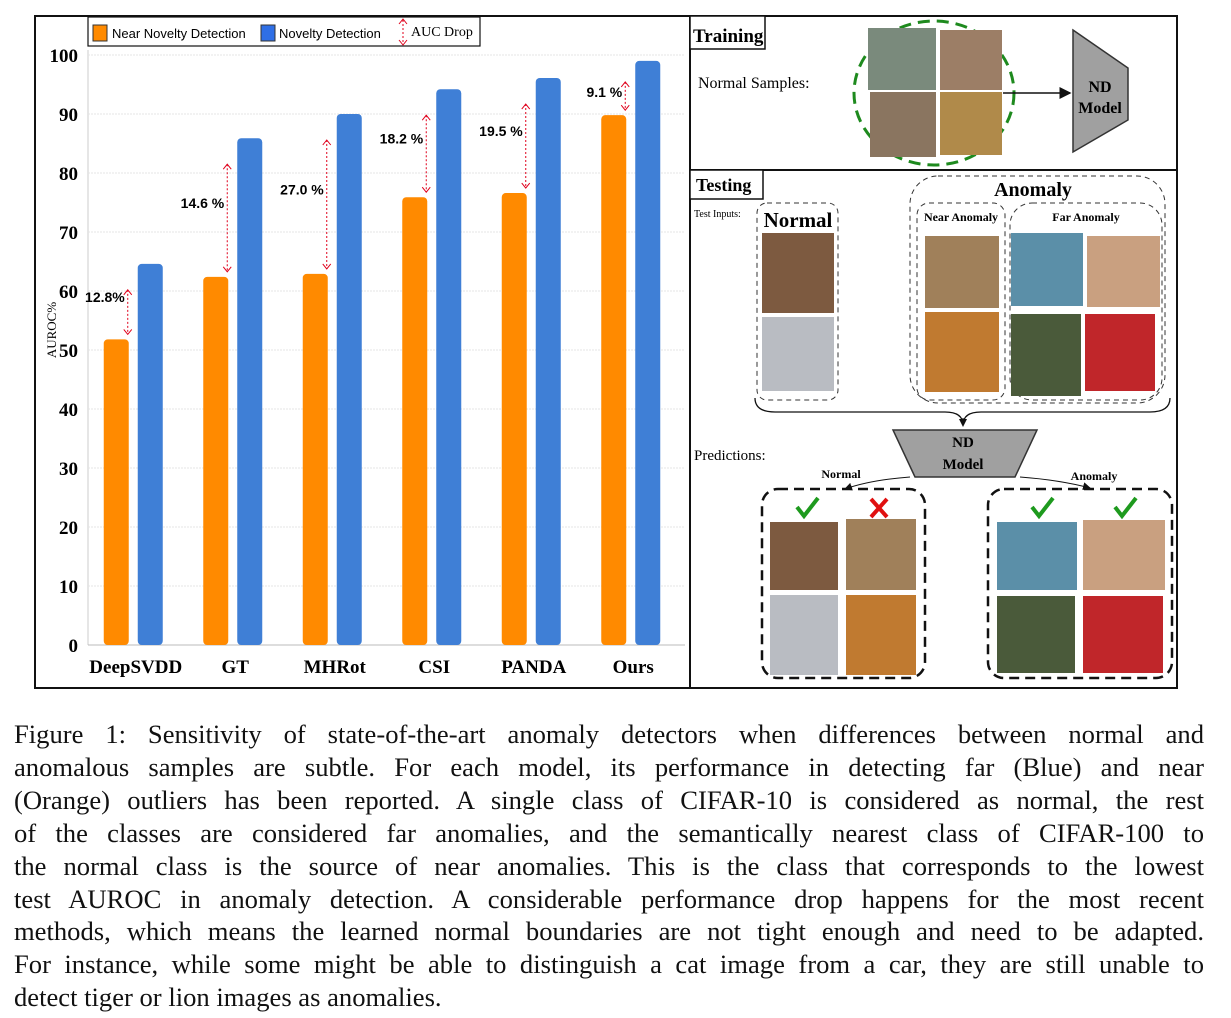  Describe the element at coordinates (1047, 269) in the screenshot. I see `test-image-ship` at that location.